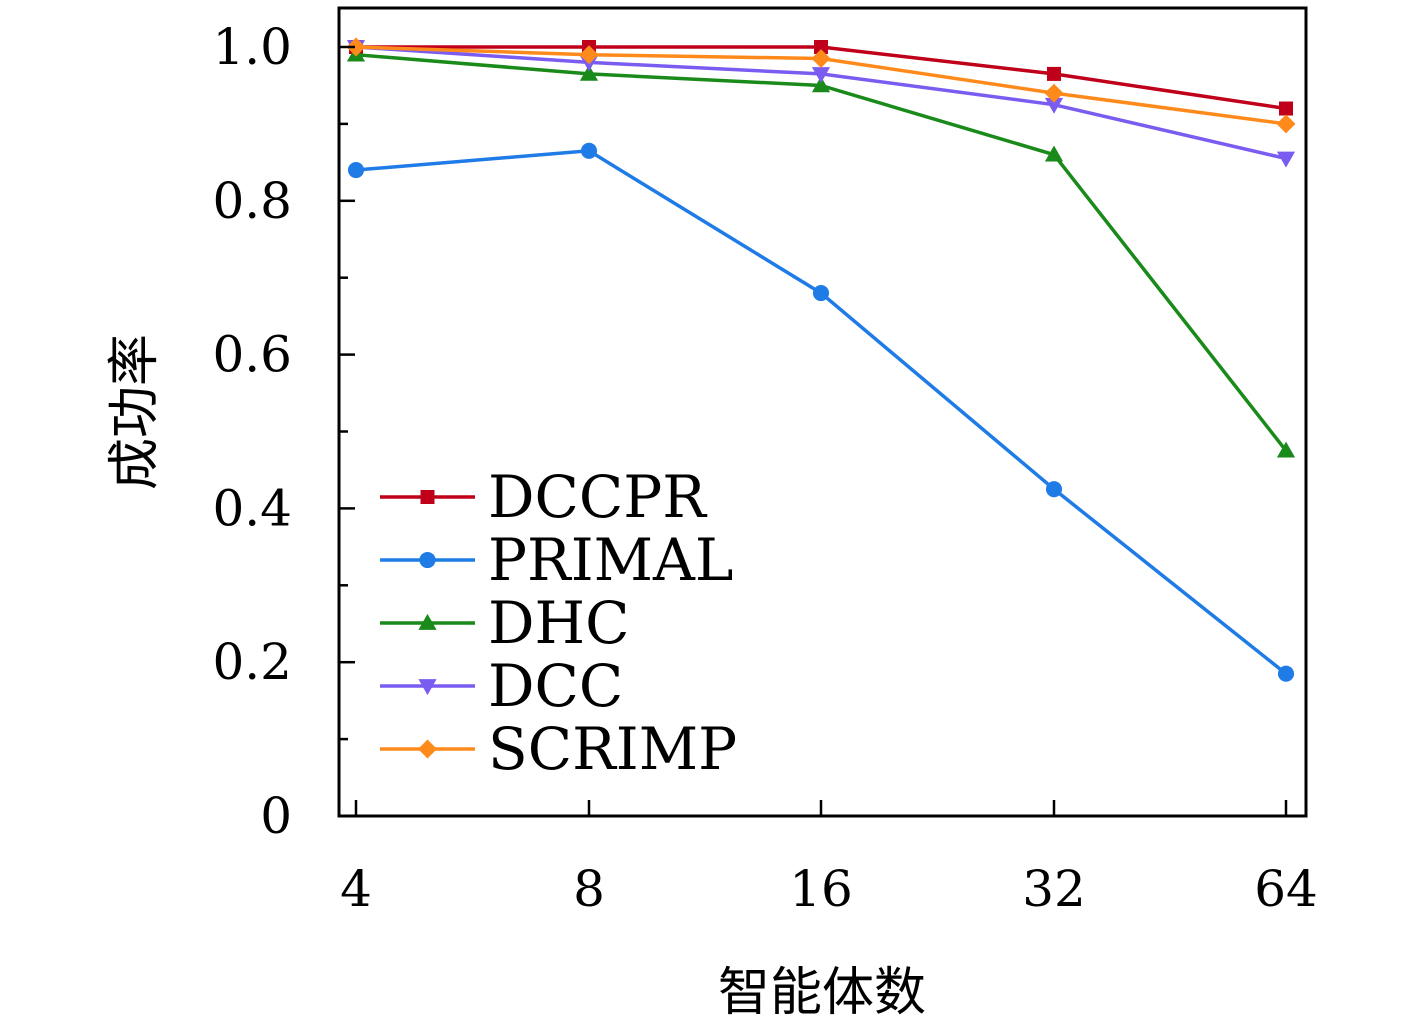 This screenshot has height=1028, width=1417. Describe the element at coordinates (252, 355) in the screenshot. I see `y-tick-label: 0.6` at that location.